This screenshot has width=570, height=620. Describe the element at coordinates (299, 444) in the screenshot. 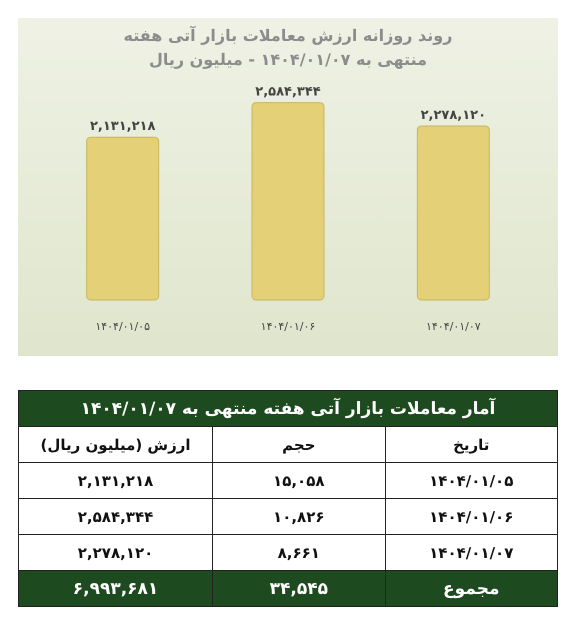

I see `text: حجم` at that location.